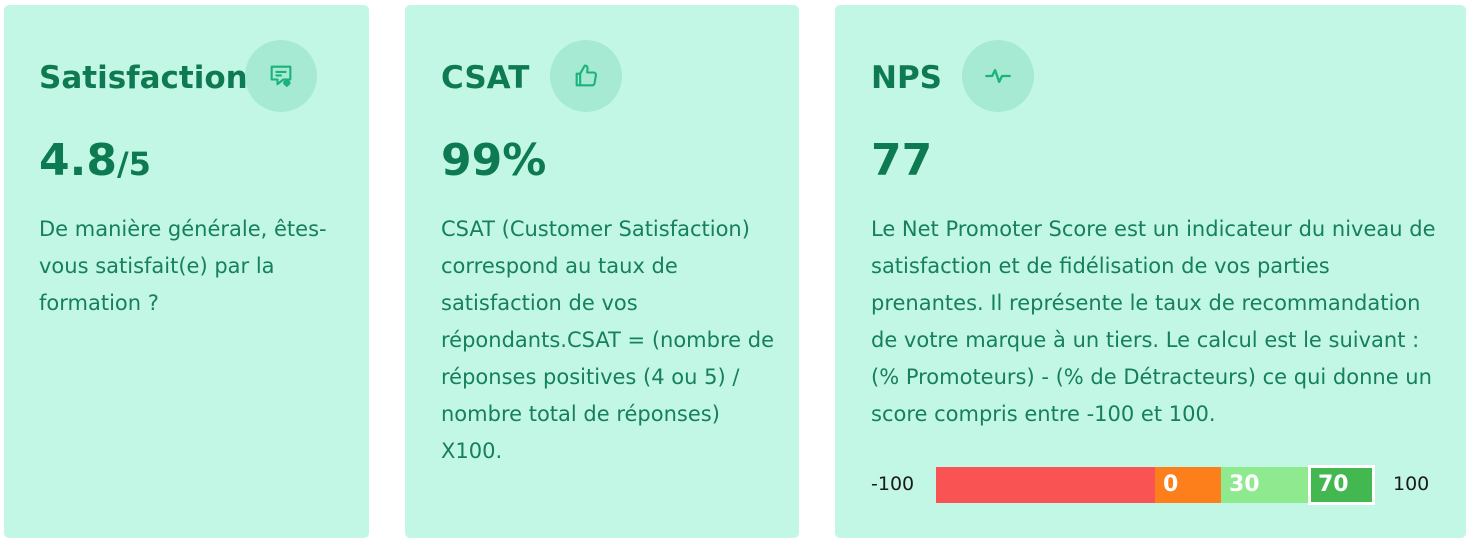  I want to click on satisfaction-value: 4.8/5, so click(95, 162).